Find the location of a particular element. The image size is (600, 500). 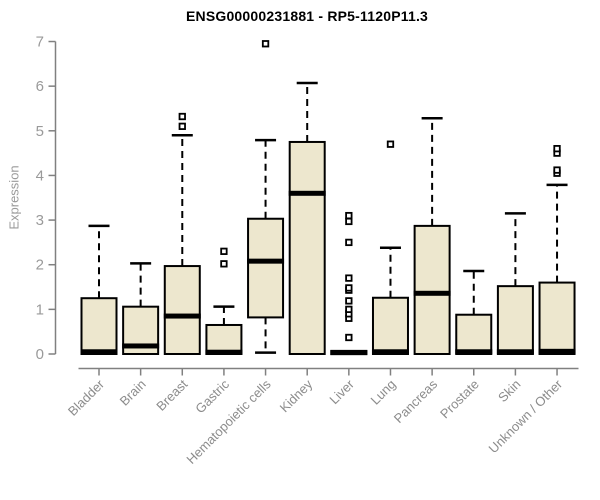

y-tick-label: 1 is located at coordinates (40, 309).